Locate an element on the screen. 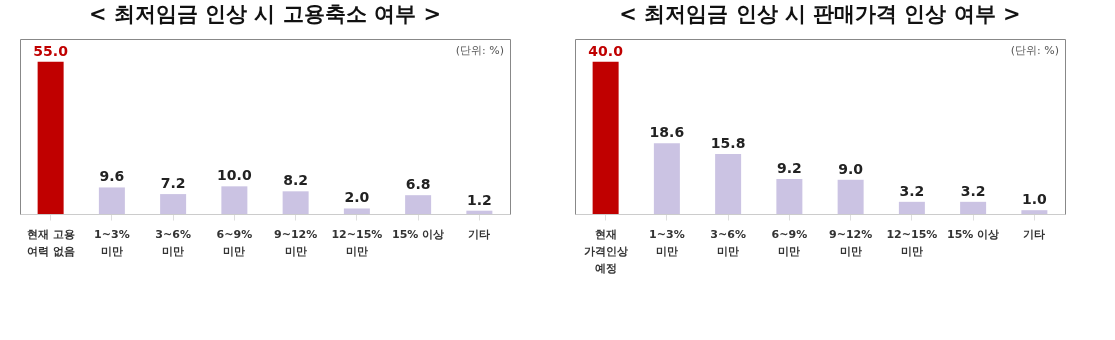 The height and width of the screenshot is (340, 1115). x-tick-label: 현재 가격인상 예정 is located at coordinates (605, 251).